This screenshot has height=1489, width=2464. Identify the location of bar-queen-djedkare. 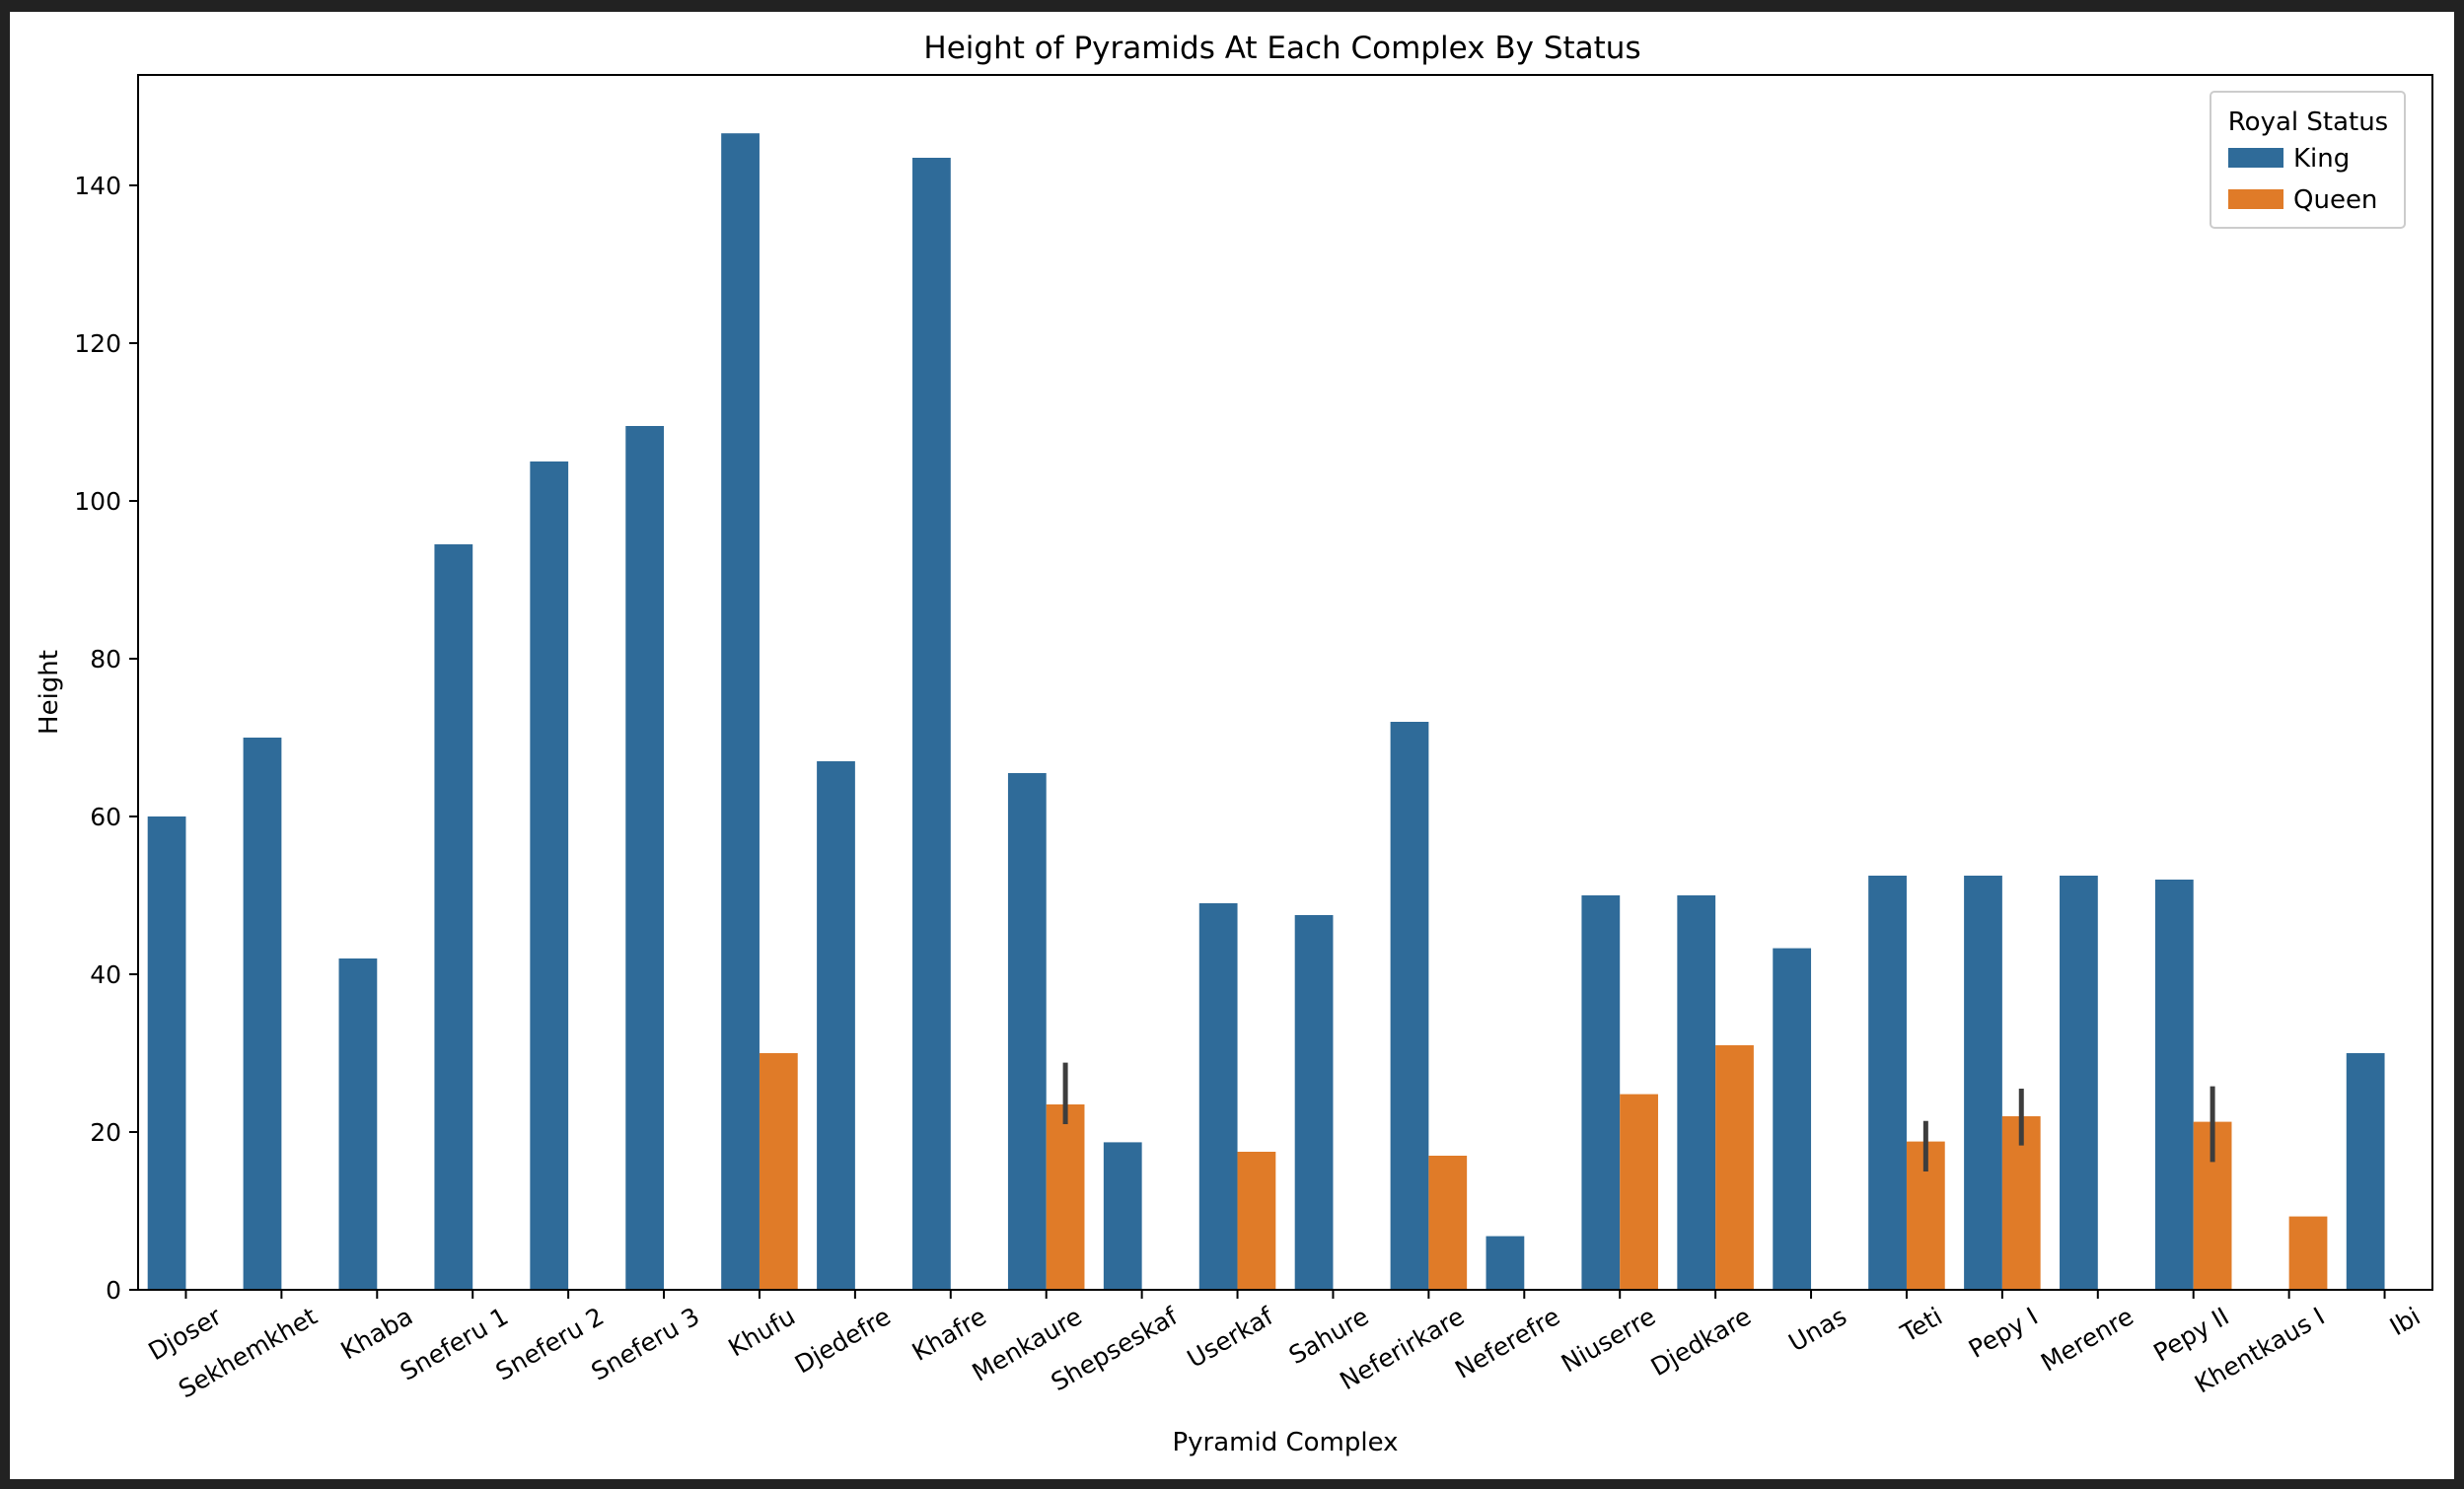
(1734, 1167).